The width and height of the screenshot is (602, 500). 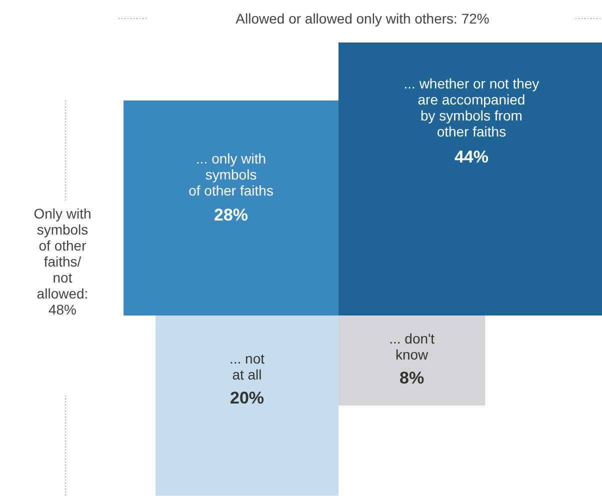 I want to click on data-label: 20%, so click(x=247, y=398).